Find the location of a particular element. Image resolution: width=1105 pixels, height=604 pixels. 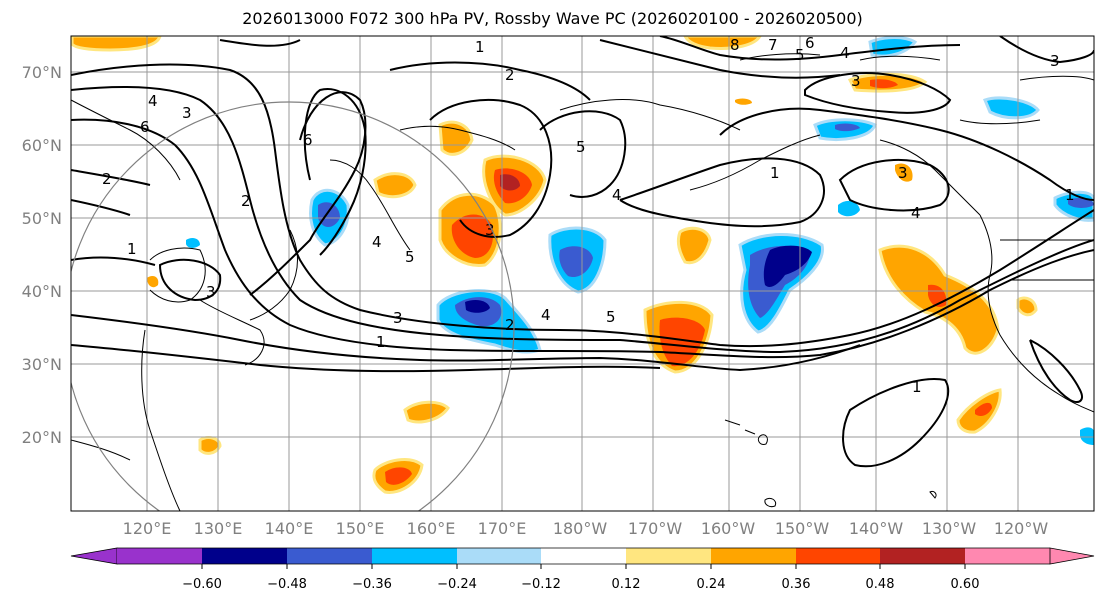

latitude-labels: 70°N 60°N 50°N 40°N 30°N 20°N is located at coordinates (42, 255).